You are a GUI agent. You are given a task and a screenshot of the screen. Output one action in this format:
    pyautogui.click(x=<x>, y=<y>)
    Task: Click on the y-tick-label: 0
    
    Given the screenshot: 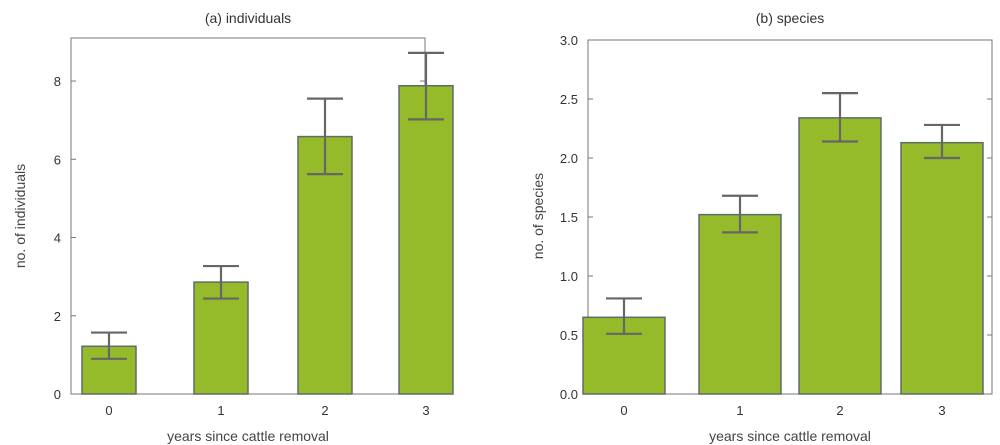 What is the action you would take?
    pyautogui.click(x=57, y=394)
    